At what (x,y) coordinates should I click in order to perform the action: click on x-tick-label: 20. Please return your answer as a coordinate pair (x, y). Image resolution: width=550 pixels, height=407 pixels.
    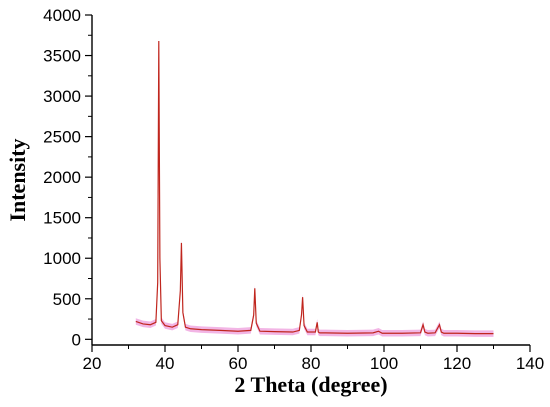
    Looking at the image, I should click on (92, 363).